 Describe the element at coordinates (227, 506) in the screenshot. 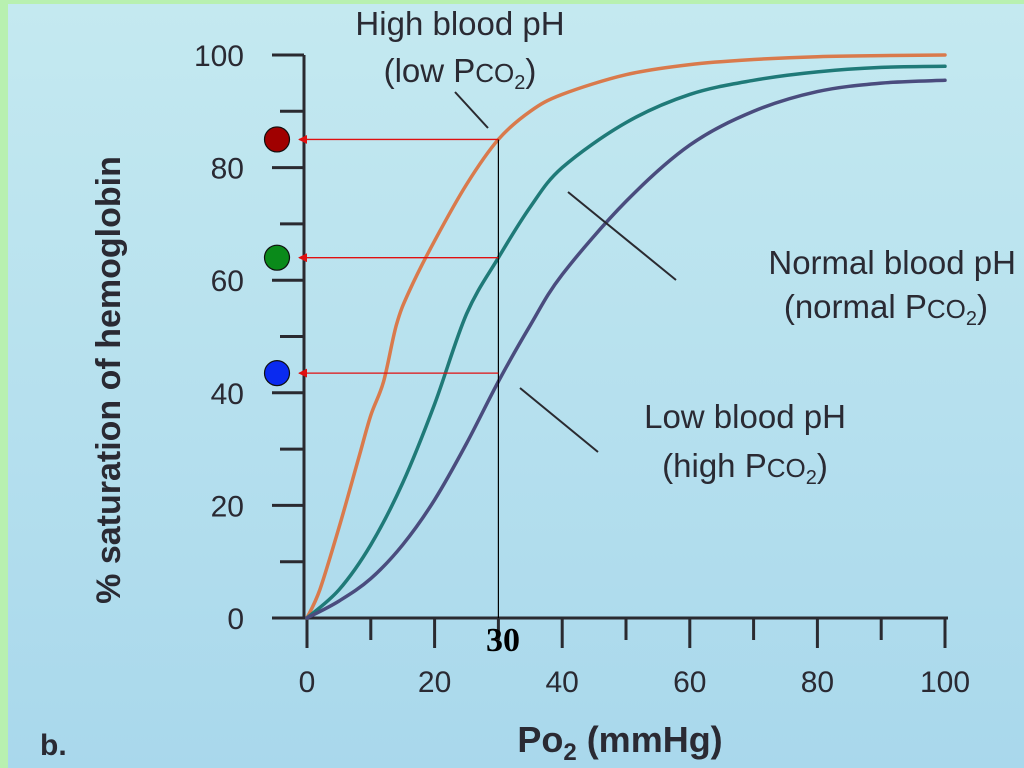

I see `y-tick-label: 20` at that location.